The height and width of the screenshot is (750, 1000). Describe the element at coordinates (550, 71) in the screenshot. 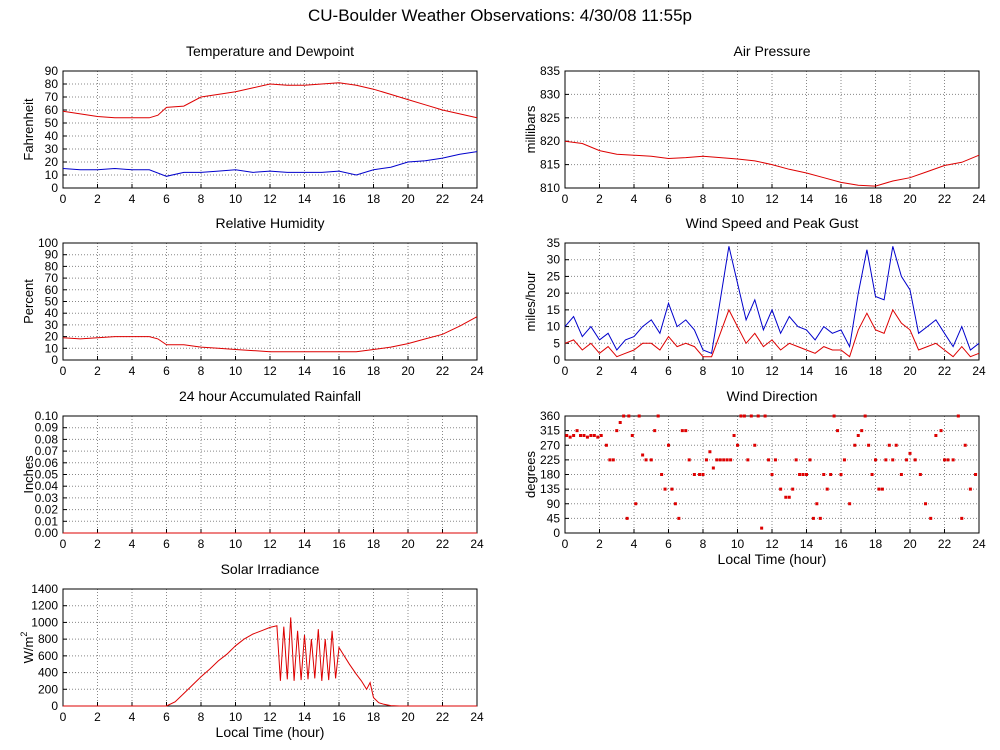

I see `y-tick-label: 835` at that location.